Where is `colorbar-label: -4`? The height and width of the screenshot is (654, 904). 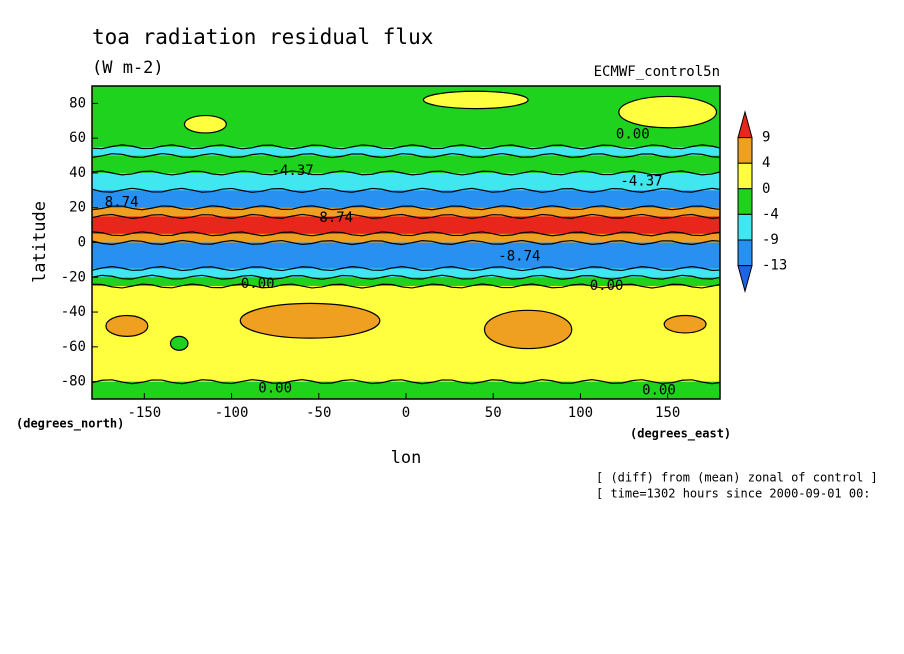
colorbar-label: -4 is located at coordinates (770, 214).